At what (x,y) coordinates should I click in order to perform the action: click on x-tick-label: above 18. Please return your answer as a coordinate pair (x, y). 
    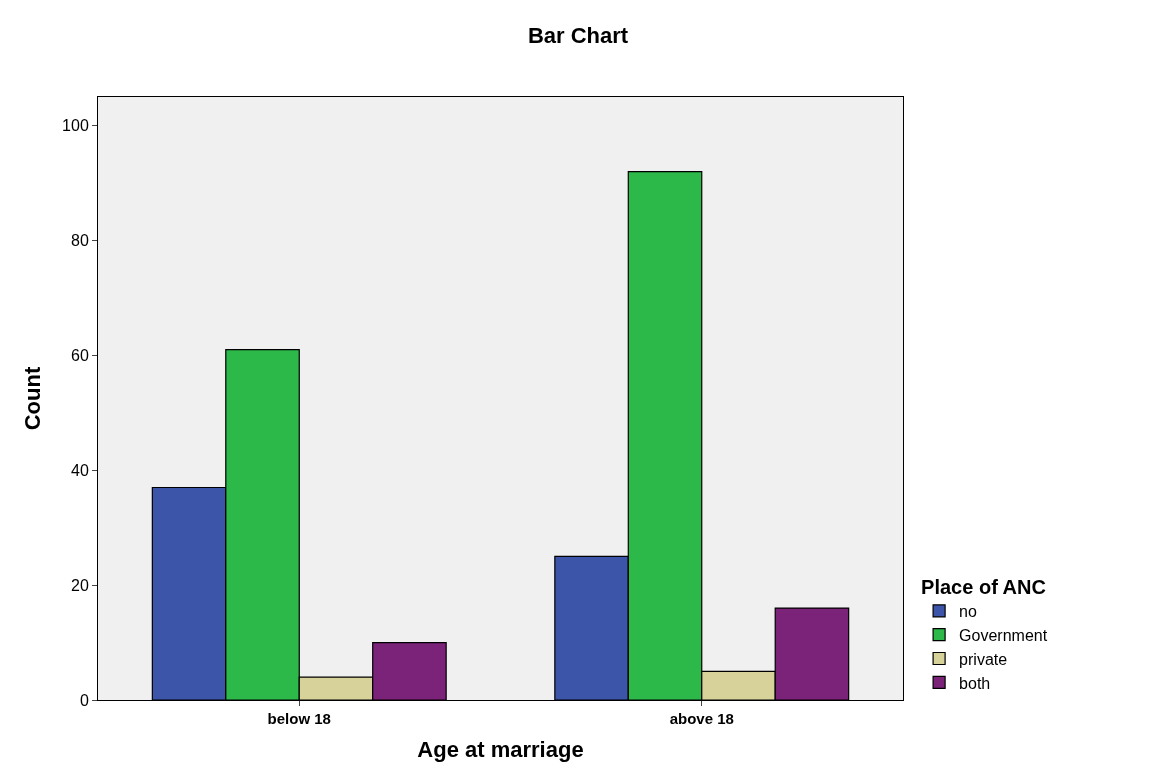
    Looking at the image, I should click on (701, 718).